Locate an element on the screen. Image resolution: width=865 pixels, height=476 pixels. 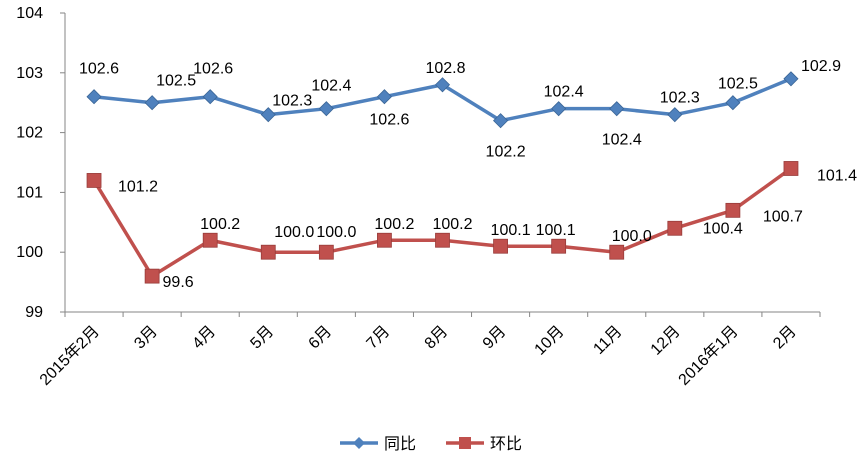
legend: 同比 环比 is located at coordinates (431, 443).